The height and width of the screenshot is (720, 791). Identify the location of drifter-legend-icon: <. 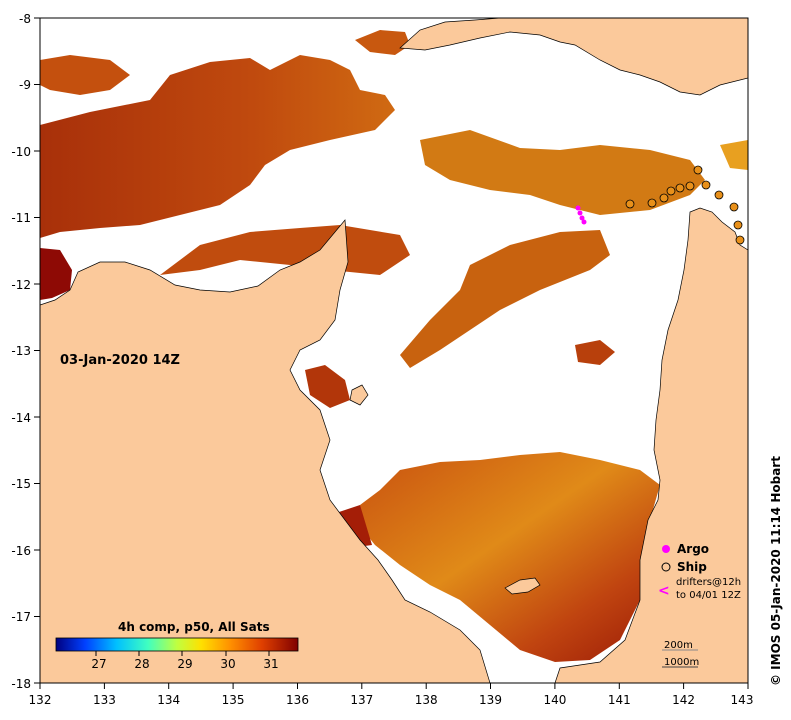
(664, 591).